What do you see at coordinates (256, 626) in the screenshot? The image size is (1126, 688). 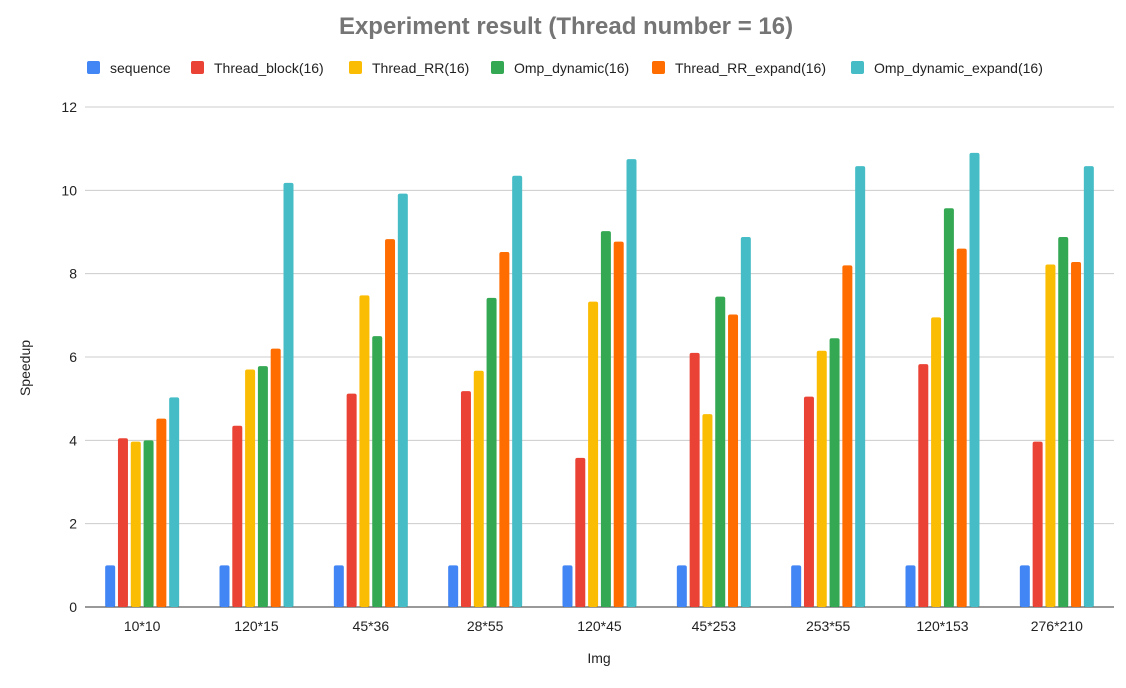 I see `x-tick-label: 120*15` at bounding box center [256, 626].